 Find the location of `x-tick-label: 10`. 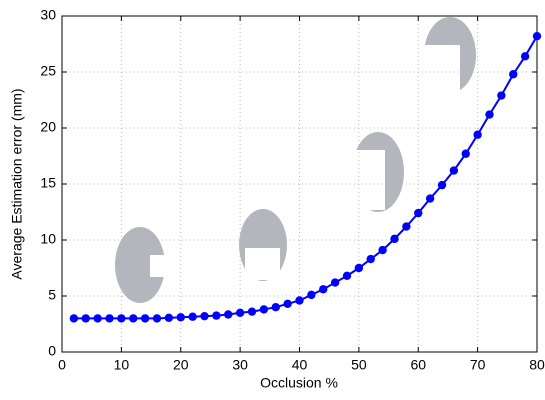

x-tick-label: 10 is located at coordinates (122, 365).